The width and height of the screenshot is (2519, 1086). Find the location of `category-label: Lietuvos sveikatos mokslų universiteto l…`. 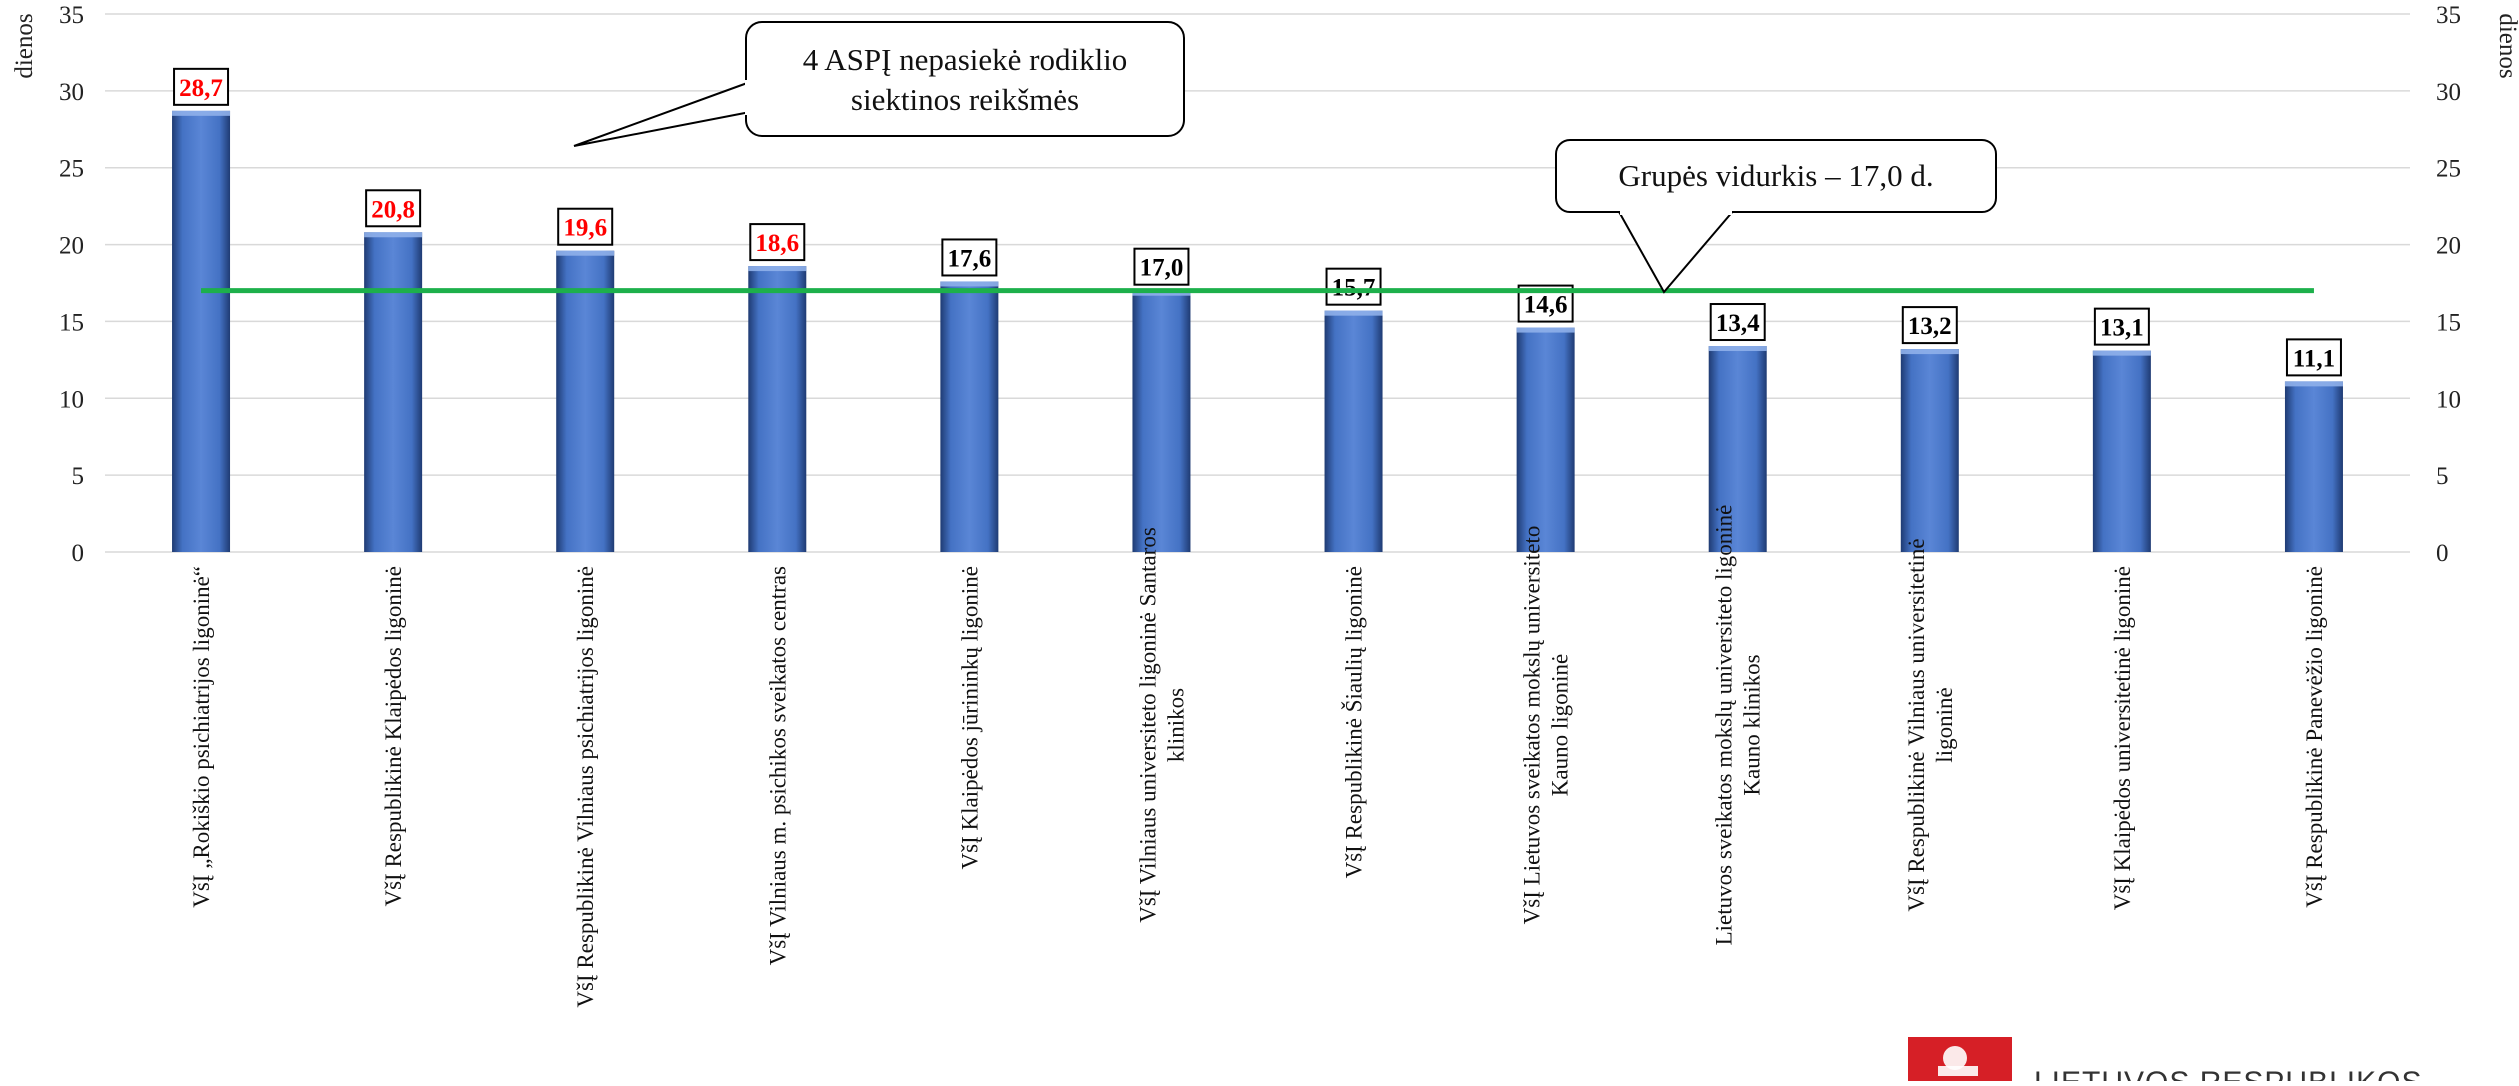

category-label: Lietuvos sveikatos mokslų universiteto l… is located at coordinates (1724, 725).